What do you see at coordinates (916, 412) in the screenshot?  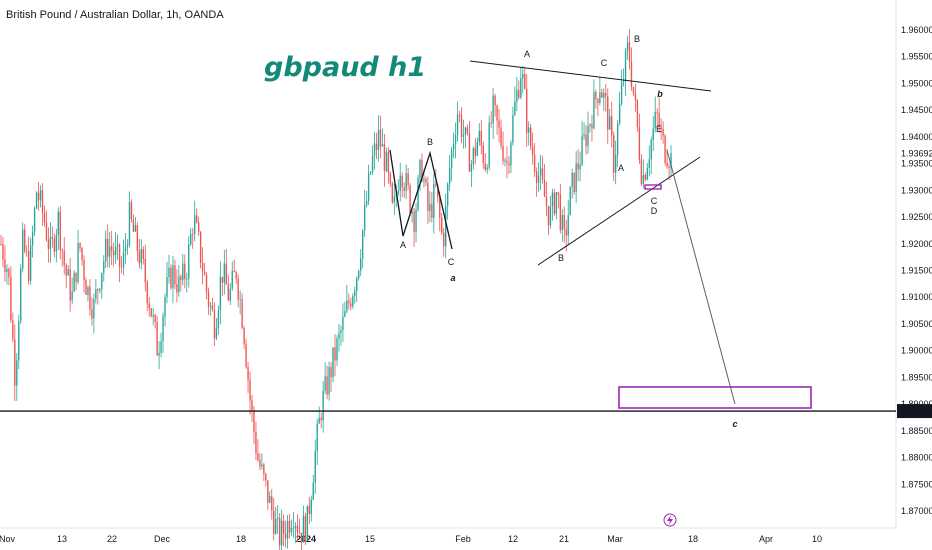 I see `horizontal-level-label: 1.88870` at bounding box center [916, 412].